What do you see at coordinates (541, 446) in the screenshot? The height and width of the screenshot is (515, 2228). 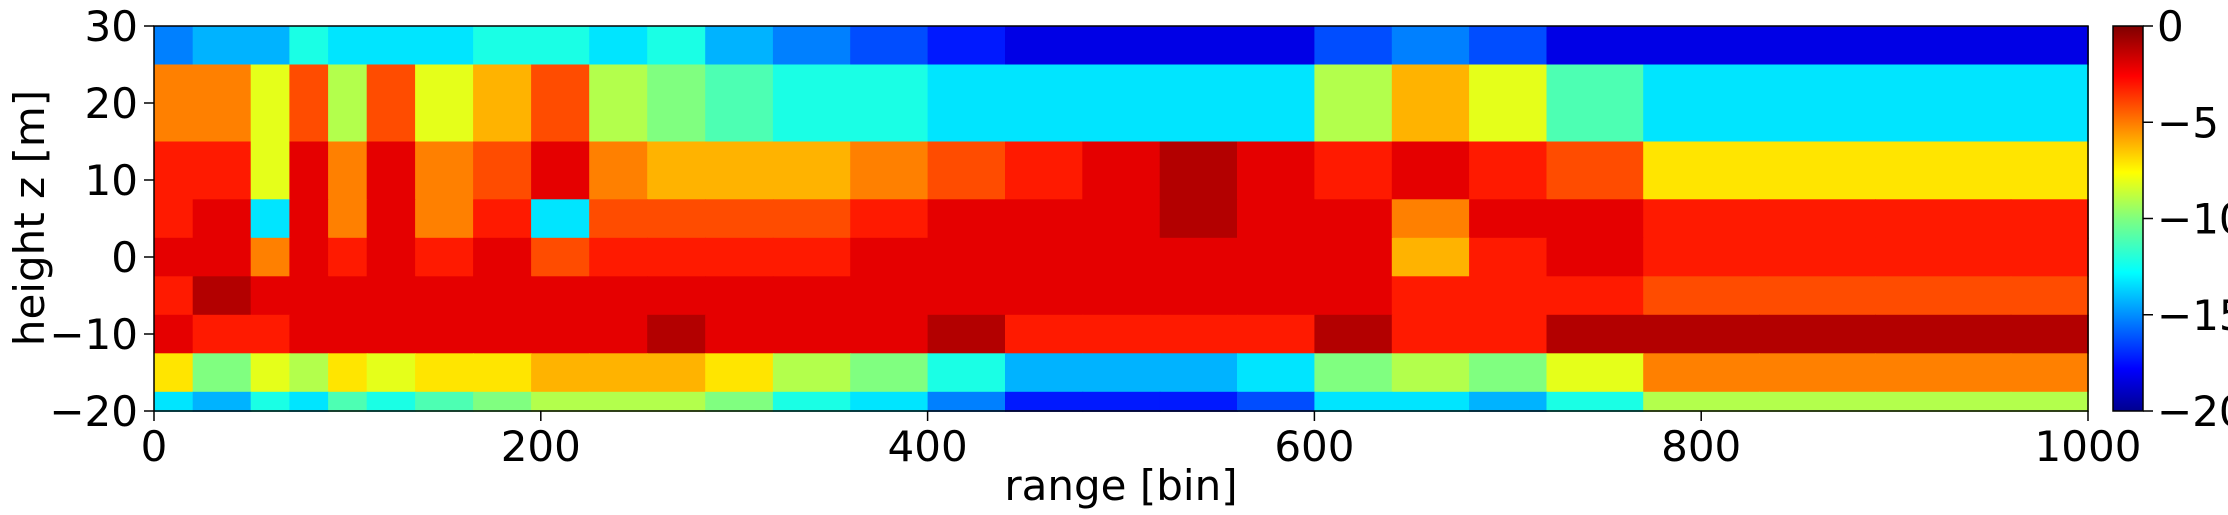 I see `x-tick-label: 200` at bounding box center [541, 446].